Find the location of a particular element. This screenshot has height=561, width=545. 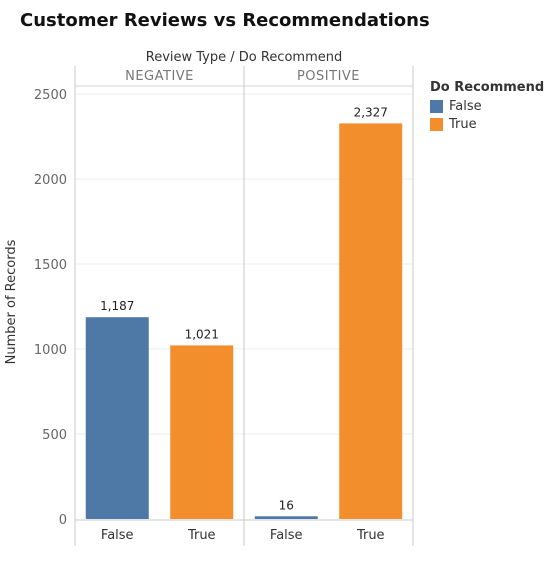

bar-positive-false is located at coordinates (286, 517).